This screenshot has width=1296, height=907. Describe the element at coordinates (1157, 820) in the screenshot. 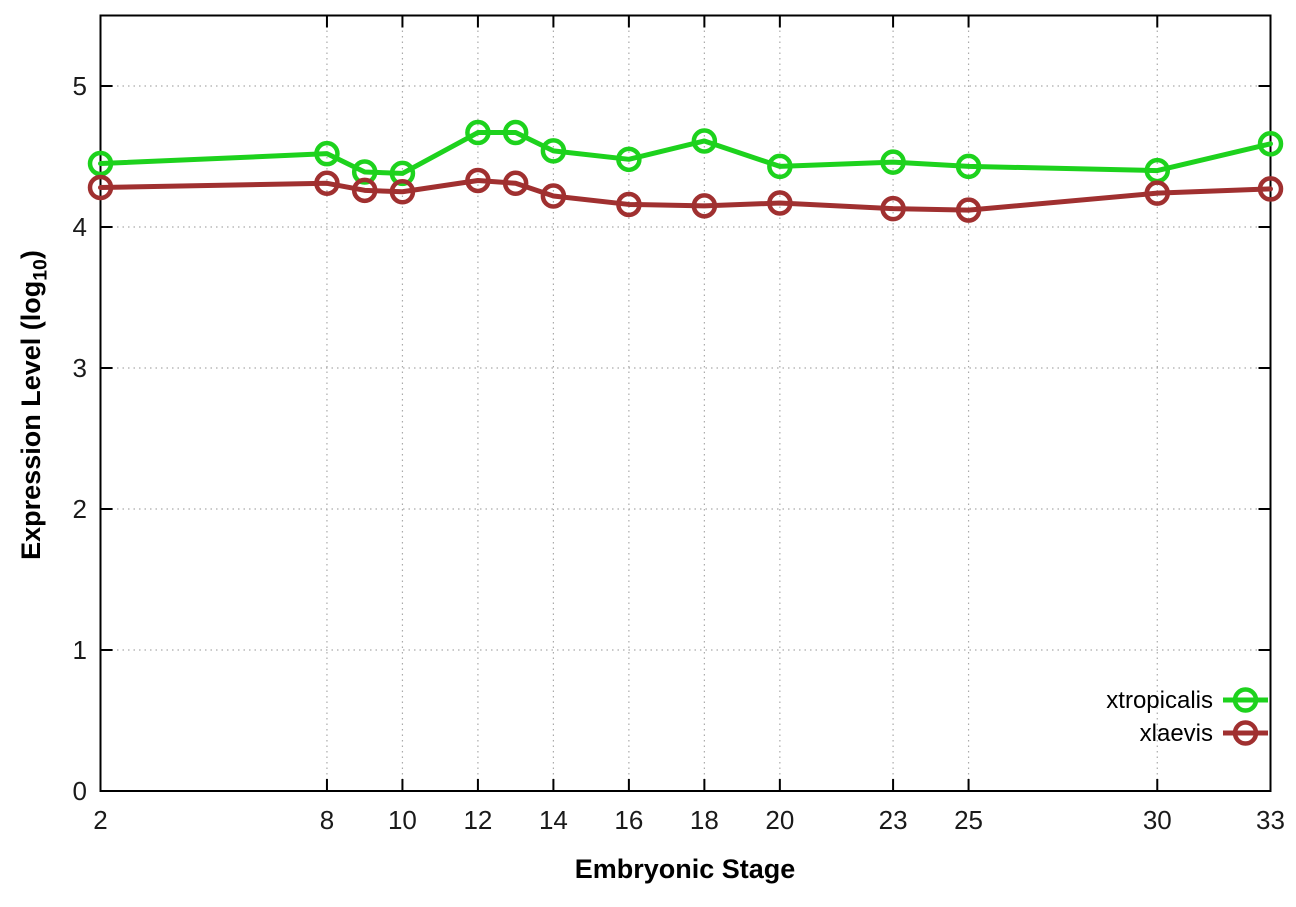

I see `x-tick-label: 30` at that location.